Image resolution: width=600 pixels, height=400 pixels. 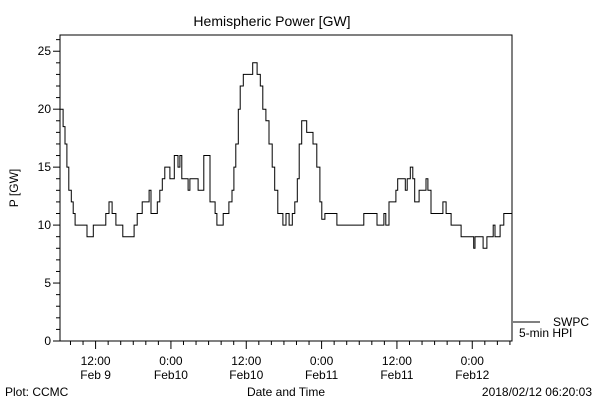 What do you see at coordinates (472, 375) in the screenshot?
I see `x-tick-label-date: Feb12` at bounding box center [472, 375].